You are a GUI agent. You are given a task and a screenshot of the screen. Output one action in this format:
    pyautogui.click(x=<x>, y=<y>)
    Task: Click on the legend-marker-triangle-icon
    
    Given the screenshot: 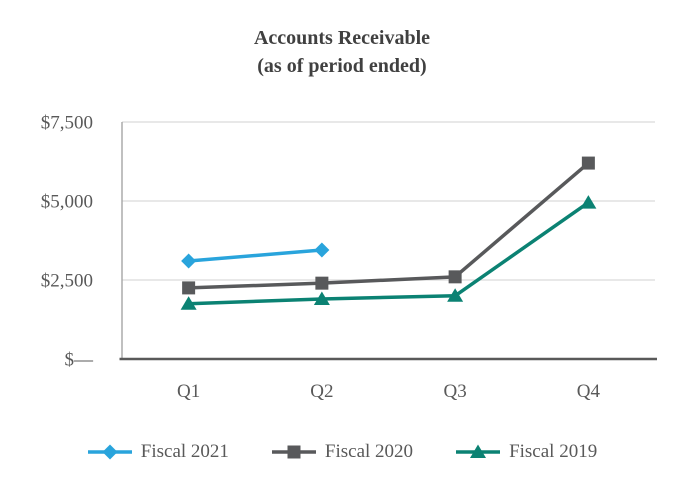 What is the action you would take?
    pyautogui.click(x=478, y=451)
    